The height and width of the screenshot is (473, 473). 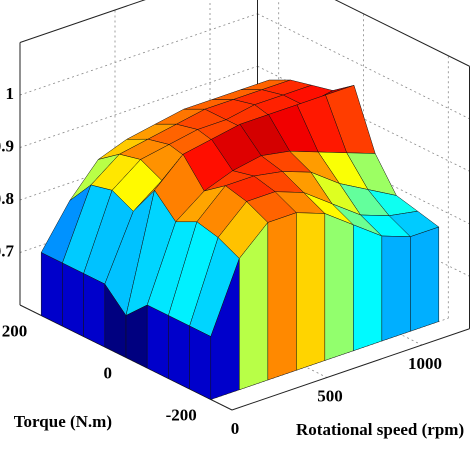 What do you see at coordinates (63, 421) in the screenshot?
I see `y-axis-label: Torque (N.m)` at bounding box center [63, 421].